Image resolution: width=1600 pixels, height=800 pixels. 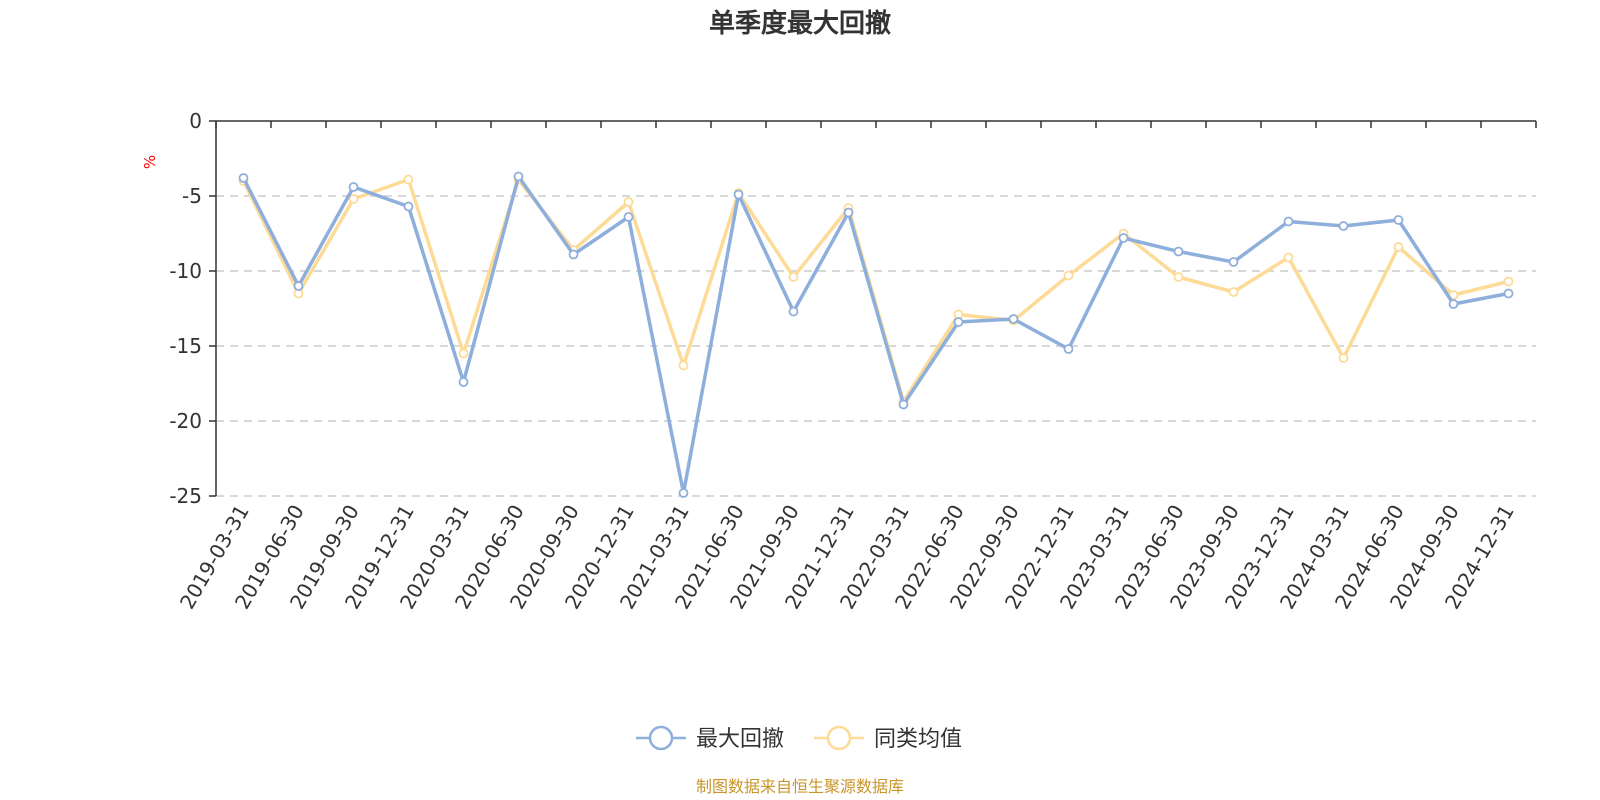 What do you see at coordinates (799, 738) in the screenshot?
I see `legend: 最大回撤 同类均值` at bounding box center [799, 738].